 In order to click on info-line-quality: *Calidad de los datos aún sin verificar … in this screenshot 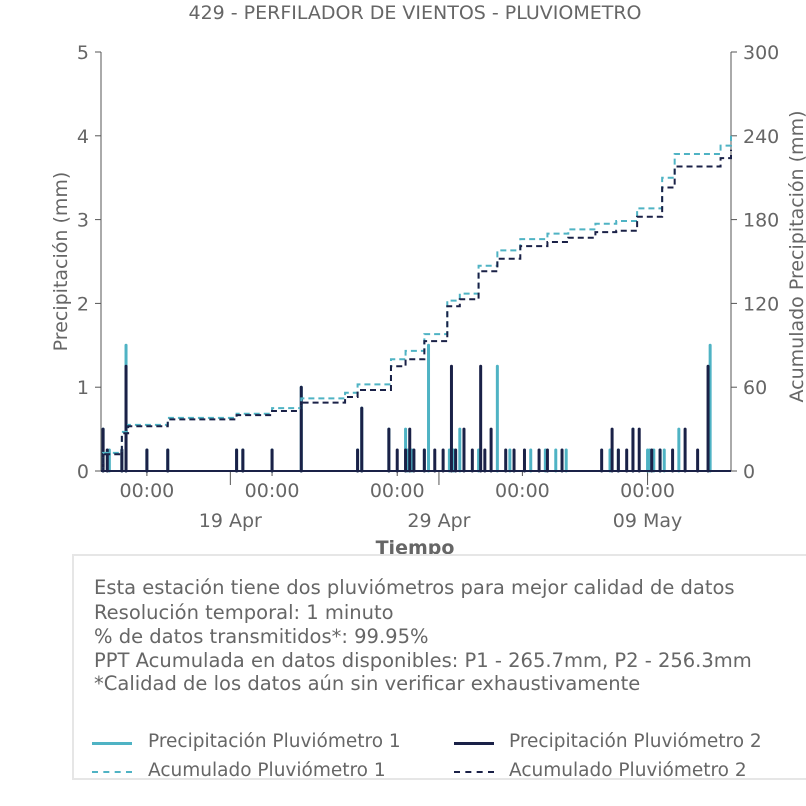, I will do `click(367, 683)`.